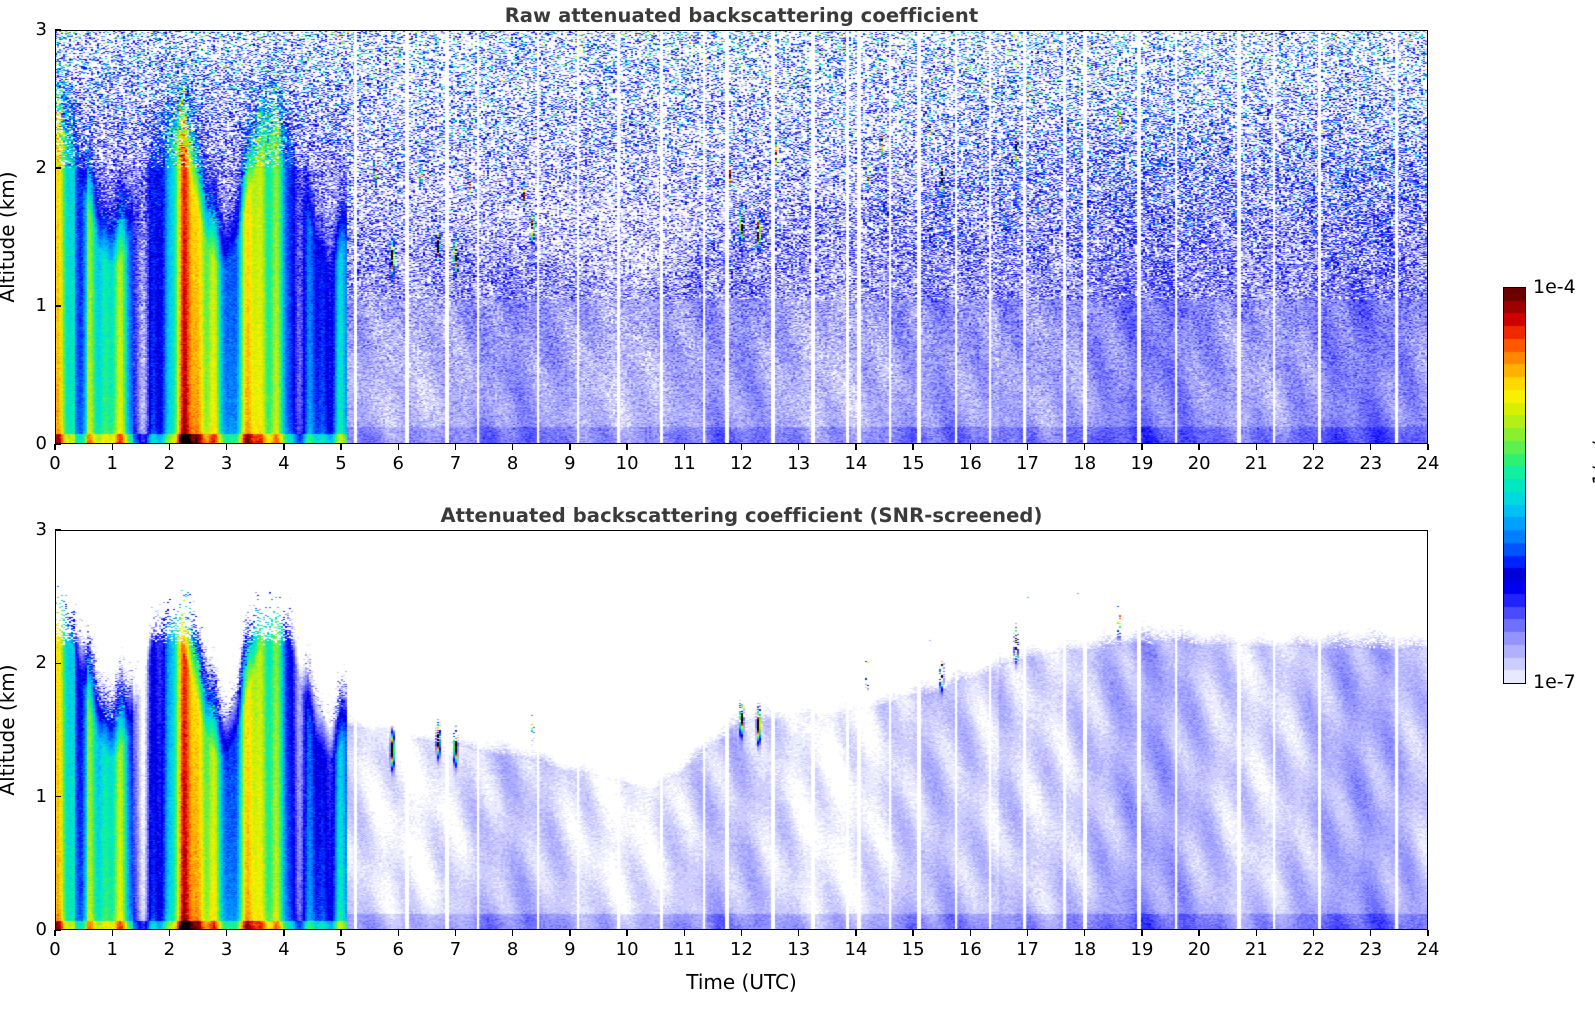 Image resolution: width=1595 pixels, height=1020 pixels. Describe the element at coordinates (284, 949) in the screenshot. I see `x-tick-label: 4` at that location.